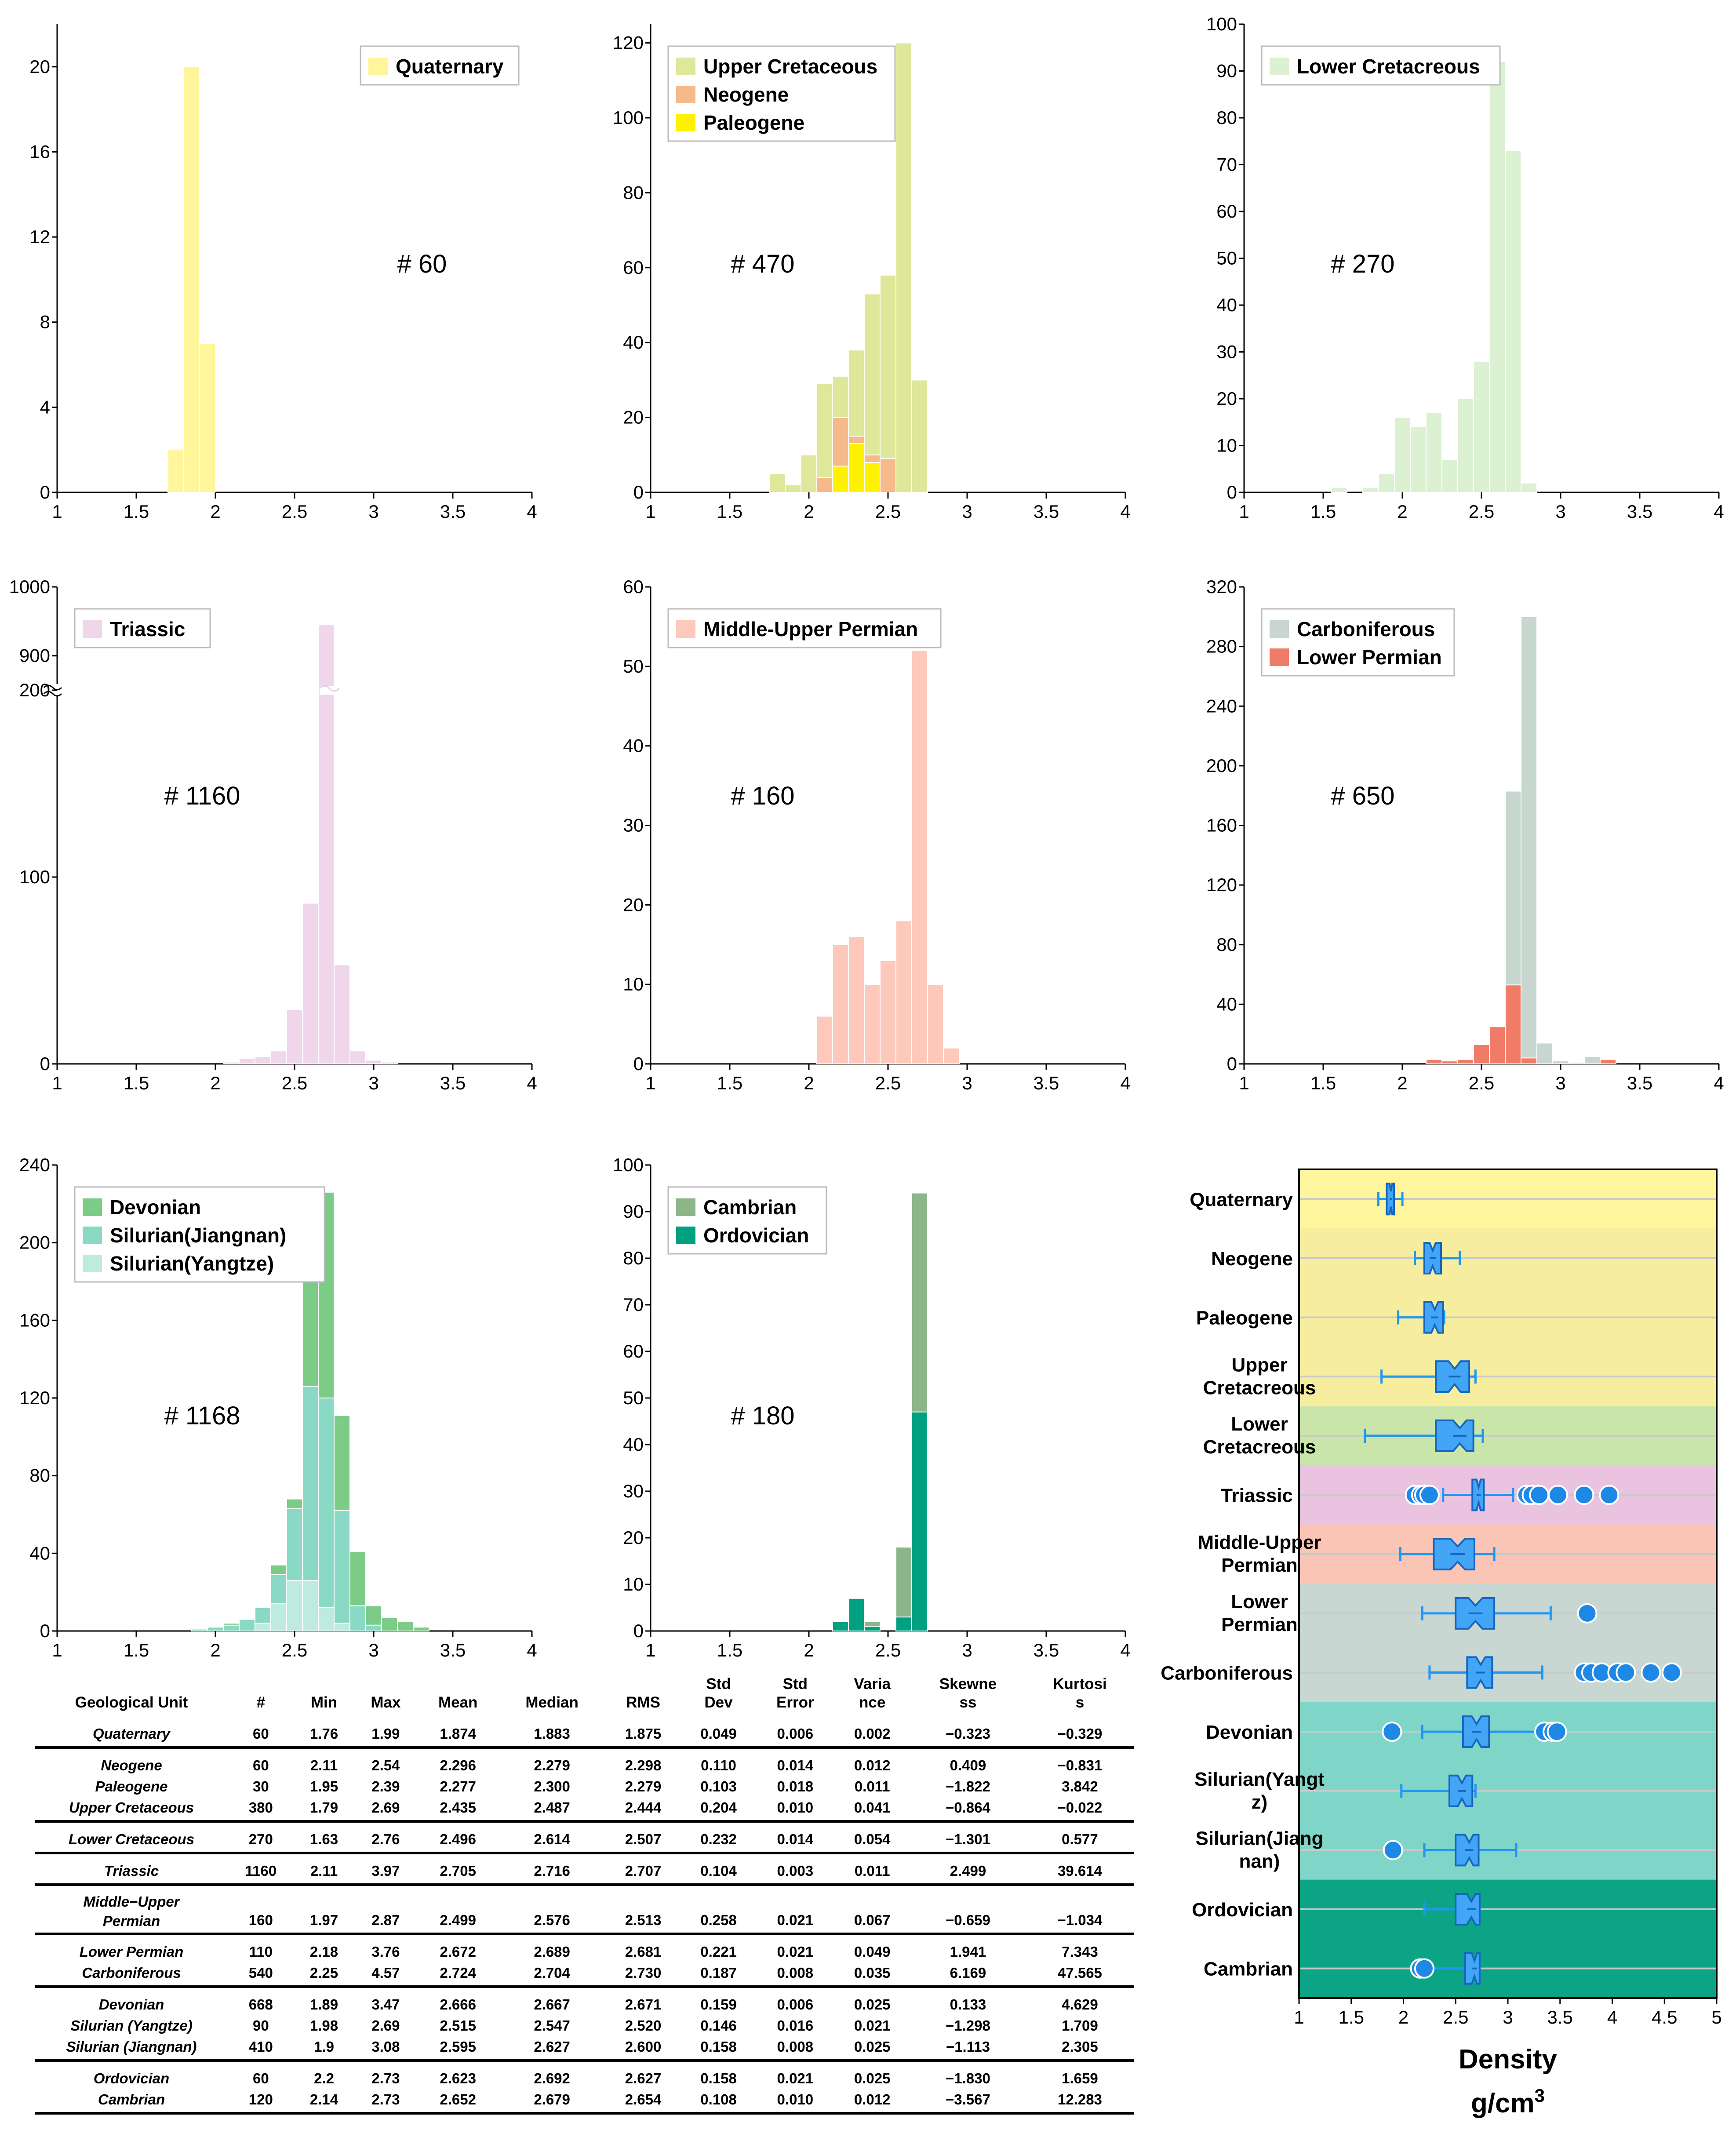  What do you see at coordinates (131, 1869) in the screenshot?
I see `unit-name-cell: Triassic` at bounding box center [131, 1869].